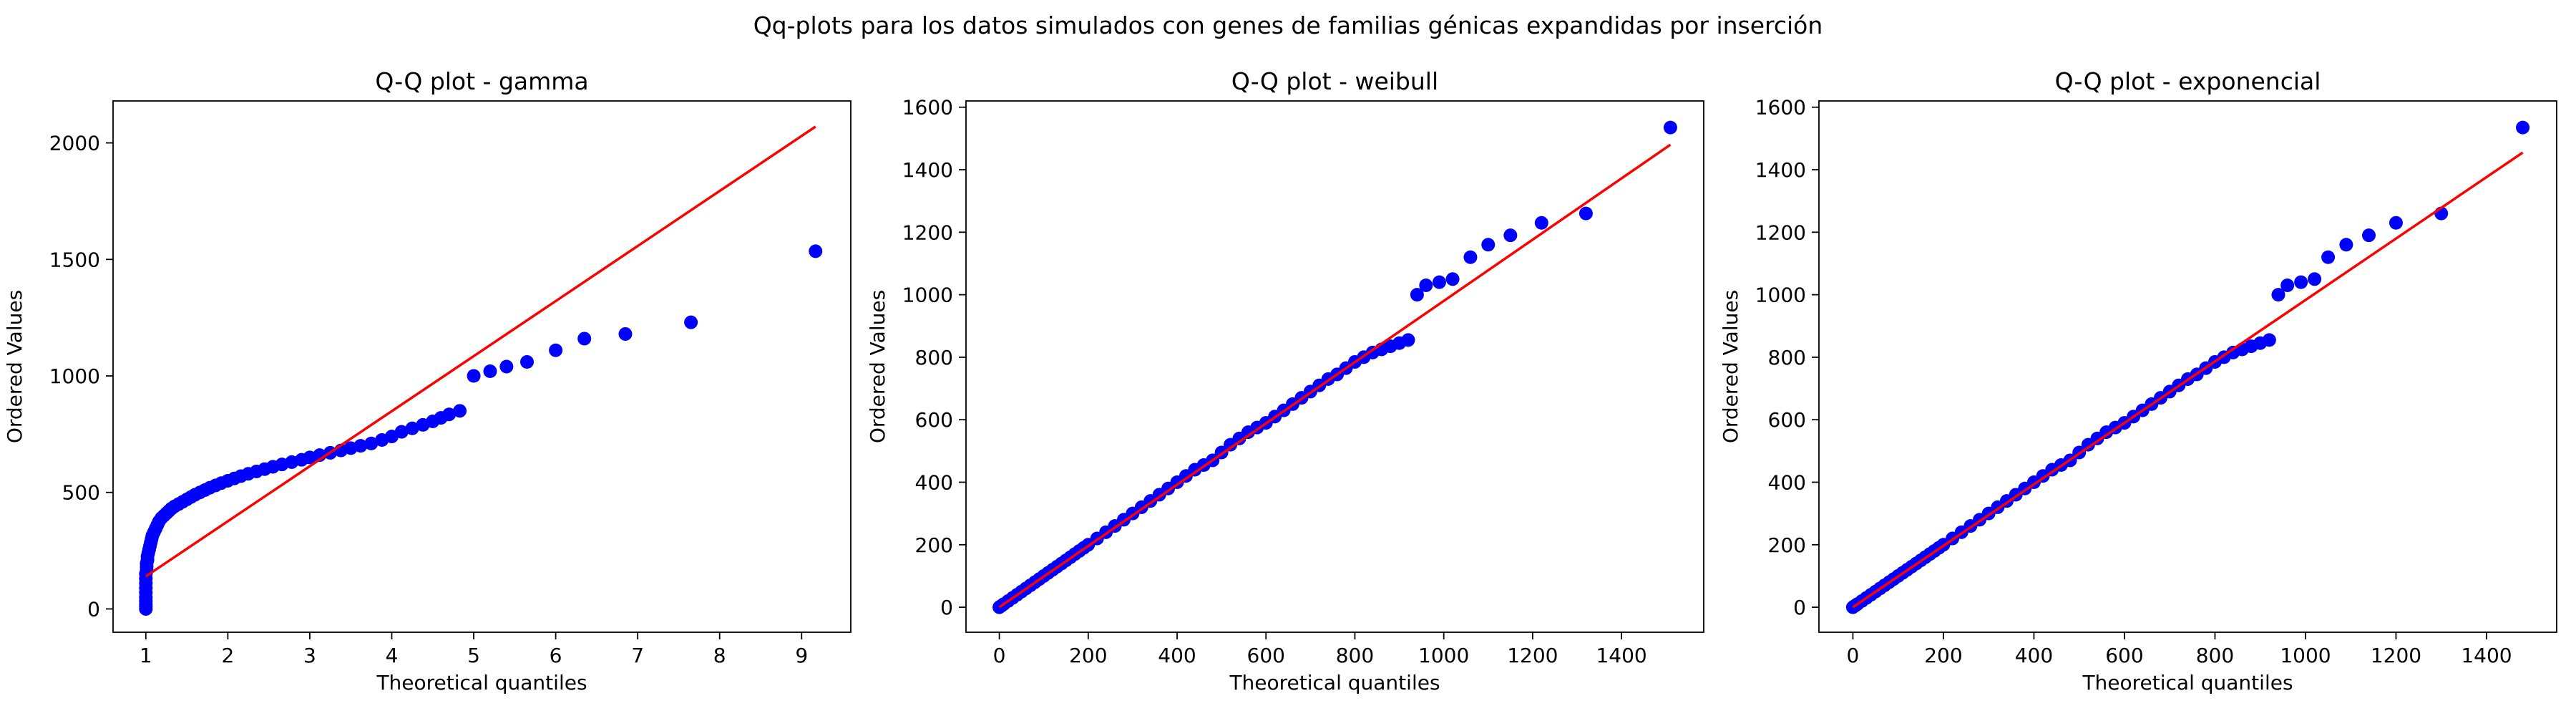 The width and height of the screenshot is (2576, 716). Describe the element at coordinates (309, 655) in the screenshot. I see `x-tick-label: 3` at that location.